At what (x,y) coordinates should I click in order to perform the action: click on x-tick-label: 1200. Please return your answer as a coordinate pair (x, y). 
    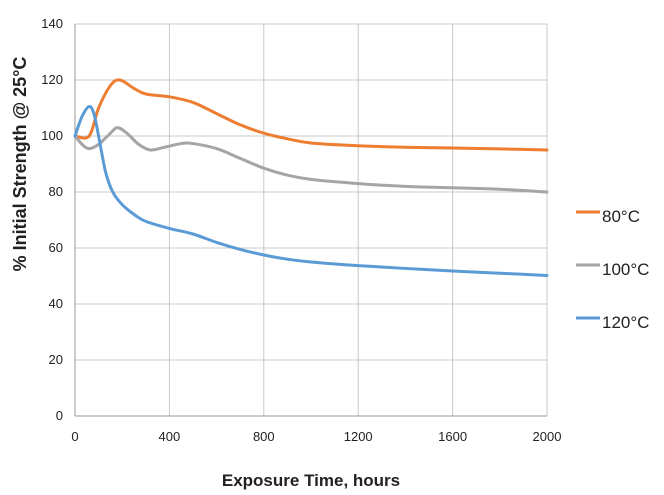
    Looking at the image, I should click on (358, 436).